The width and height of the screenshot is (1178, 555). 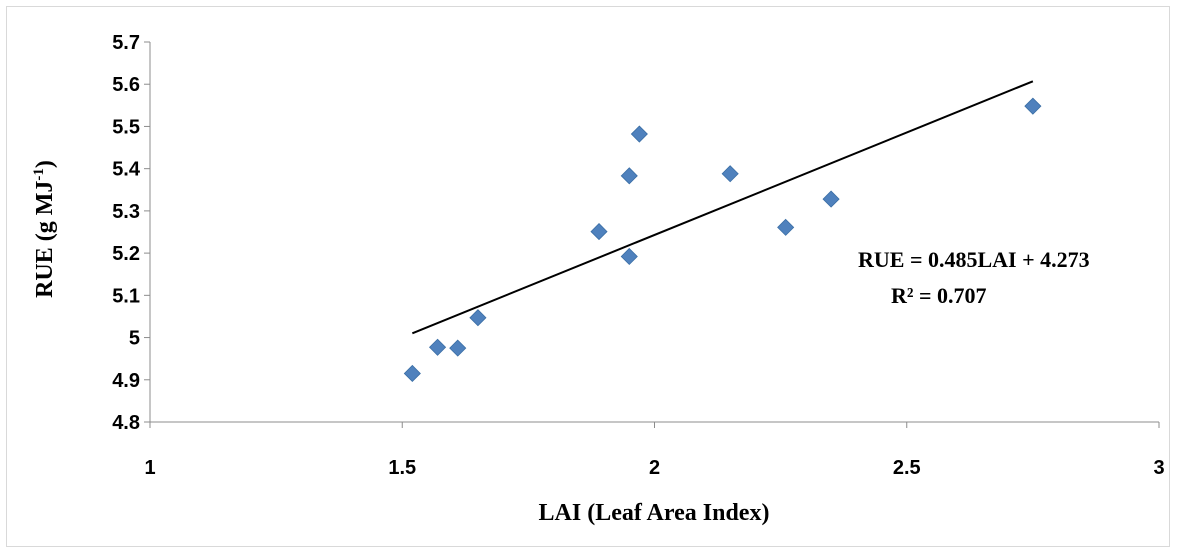 I want to click on x-tick-label: 1.5, so click(x=402, y=468).